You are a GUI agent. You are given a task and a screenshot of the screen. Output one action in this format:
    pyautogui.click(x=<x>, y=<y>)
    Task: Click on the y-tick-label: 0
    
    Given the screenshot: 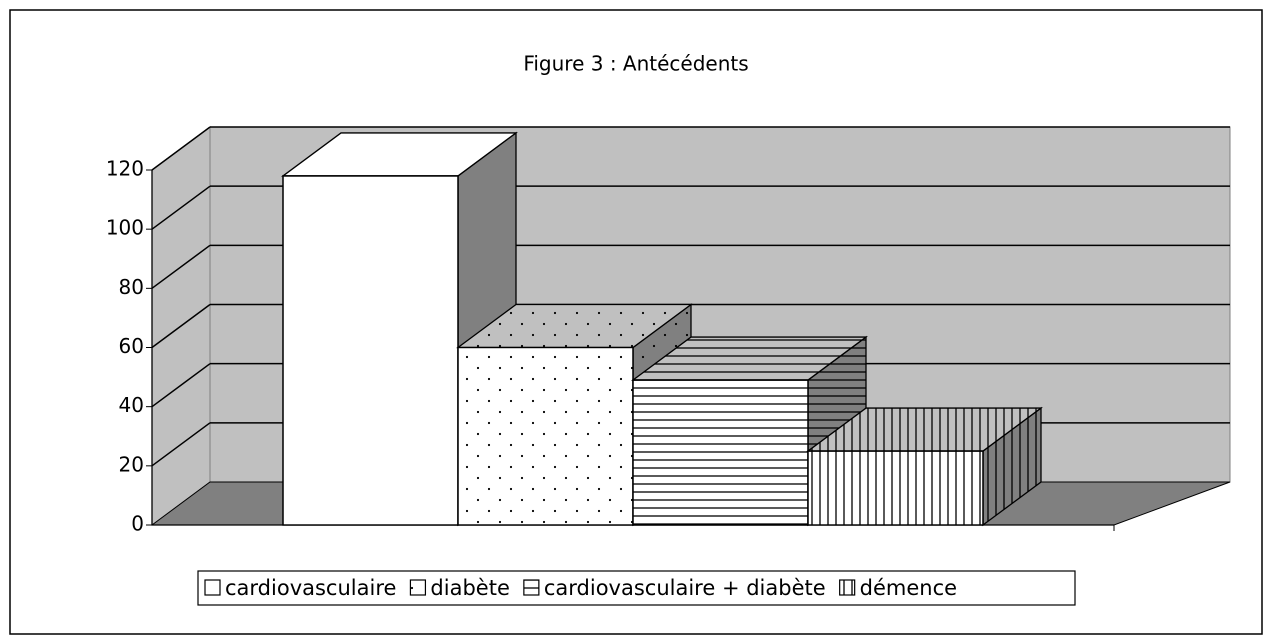 What is the action you would take?
    pyautogui.click(x=137, y=524)
    